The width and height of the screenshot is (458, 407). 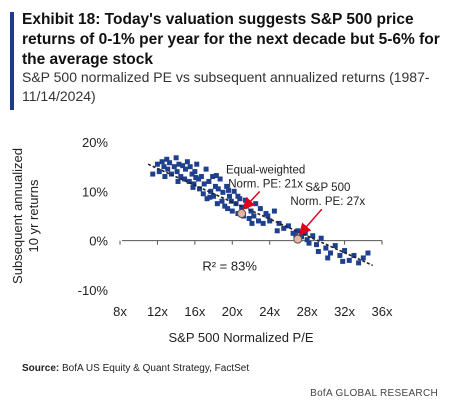 What do you see at coordinates (120, 311) in the screenshot?
I see `x-tick-label: 8x` at bounding box center [120, 311].